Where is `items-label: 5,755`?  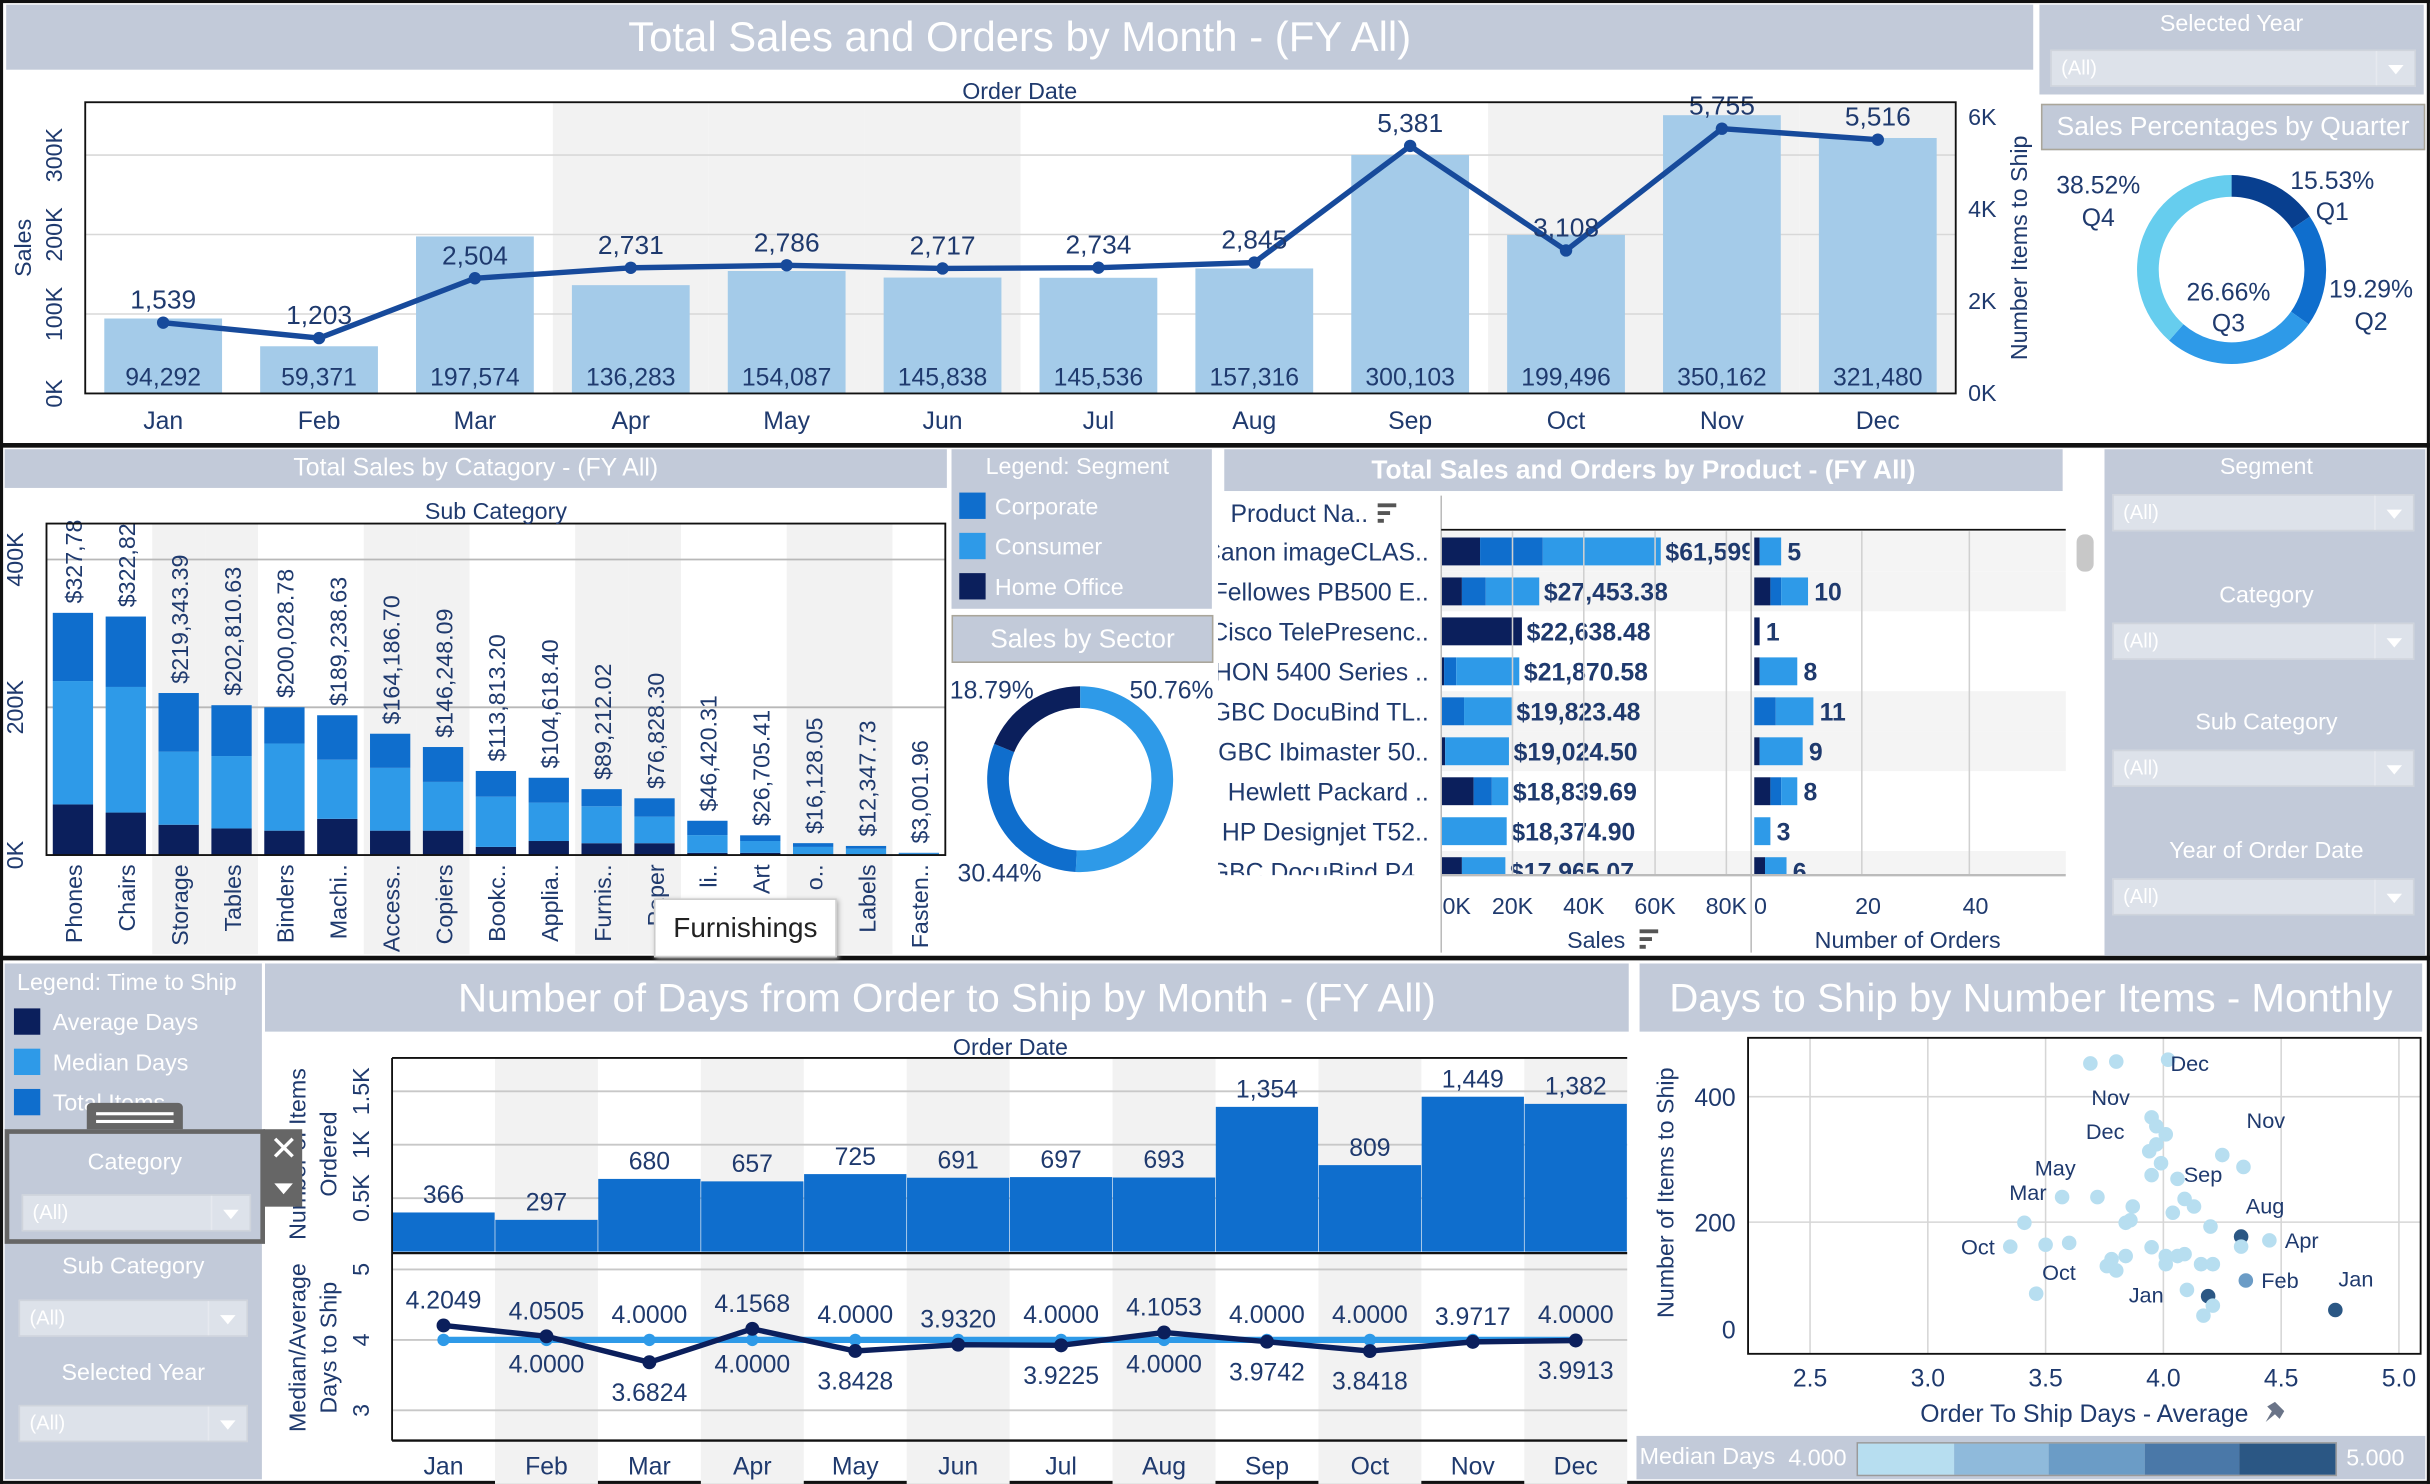
items-label: 5,755 is located at coordinates (1722, 106).